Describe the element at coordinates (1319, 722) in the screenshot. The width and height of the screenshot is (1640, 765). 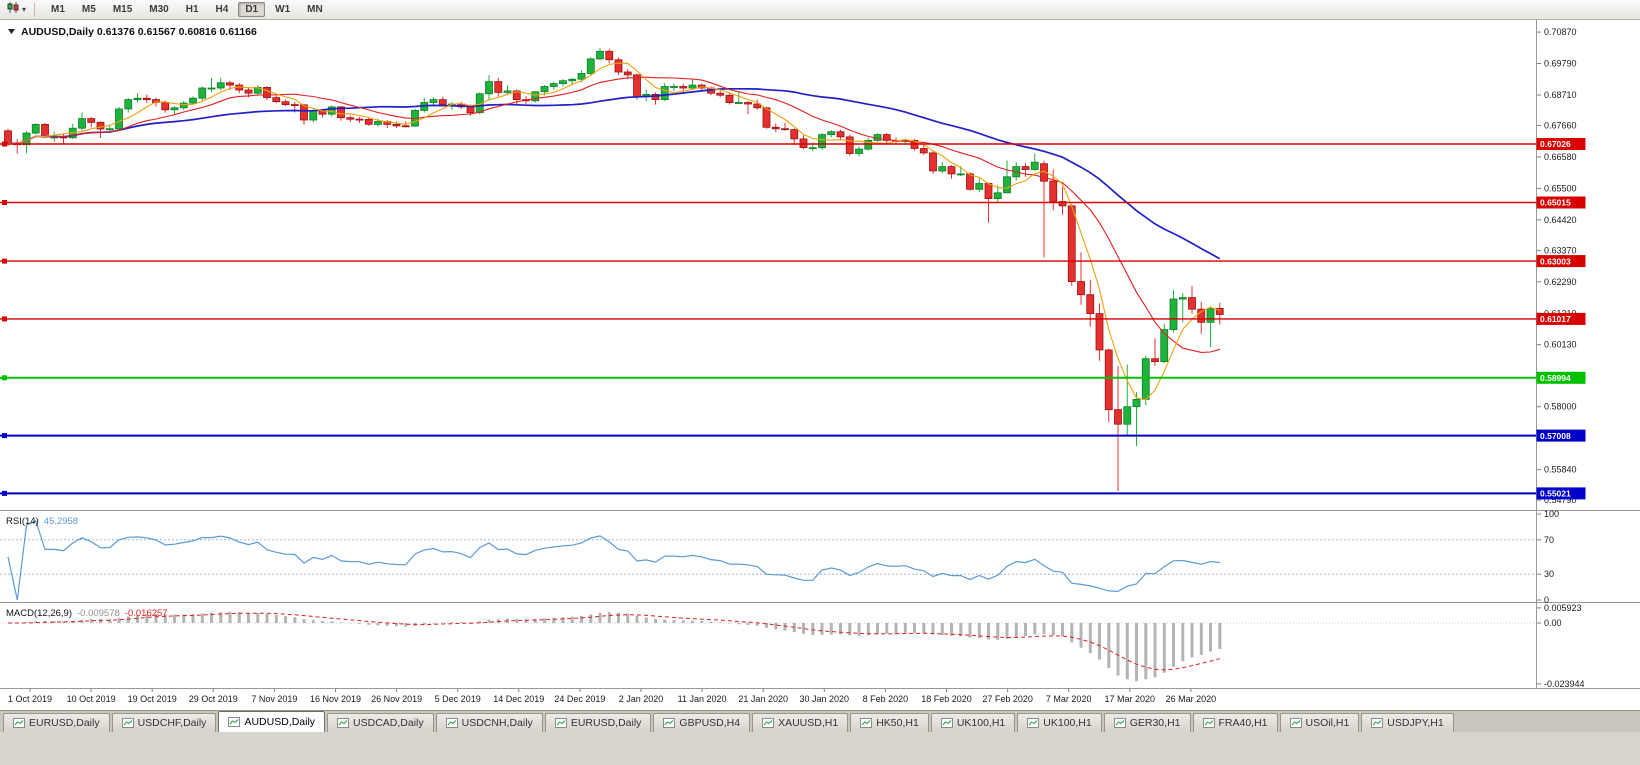
I see `chart-tab-usoil-h1: USOil,H1` at that location.